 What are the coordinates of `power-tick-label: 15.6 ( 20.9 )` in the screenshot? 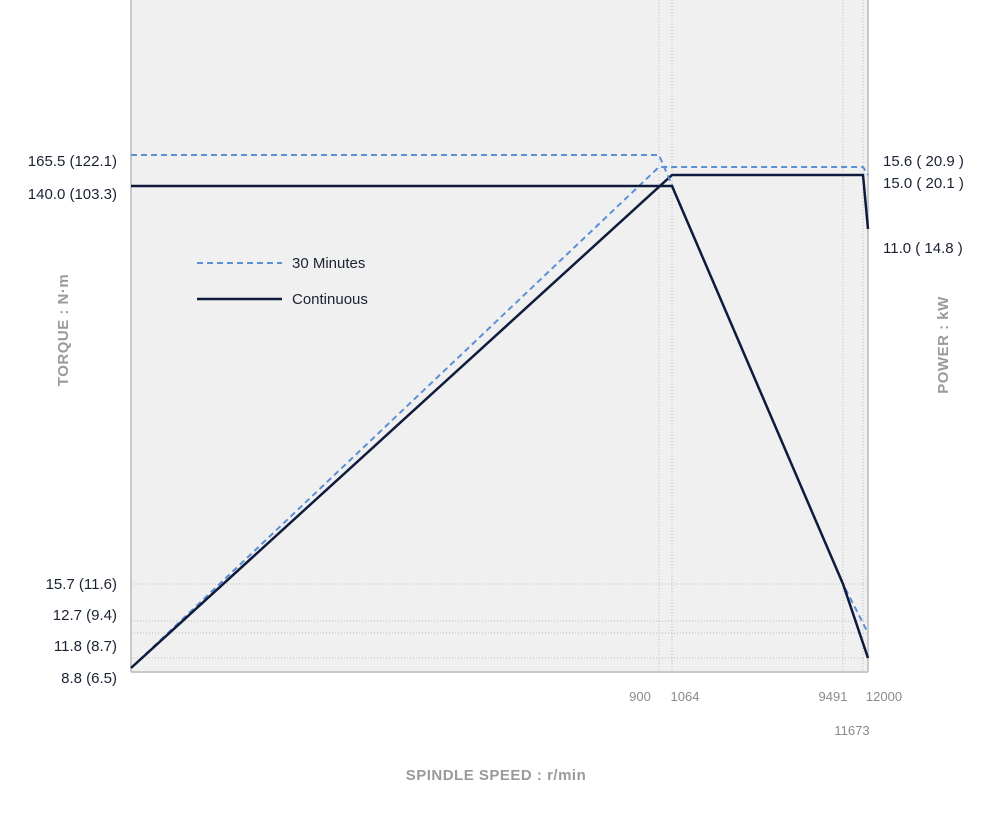 It's located at (923, 161).